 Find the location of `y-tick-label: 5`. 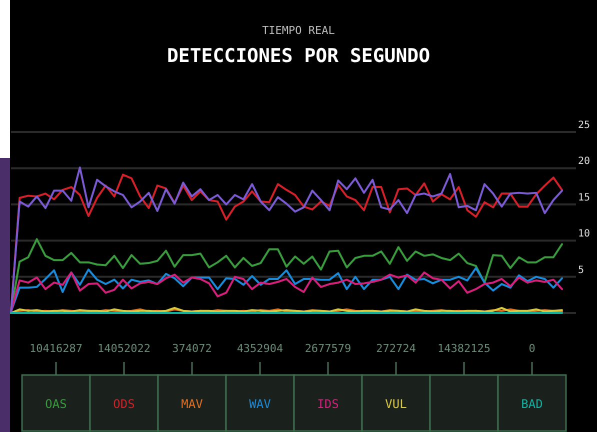

y-tick-label: 5 is located at coordinates (581, 270).